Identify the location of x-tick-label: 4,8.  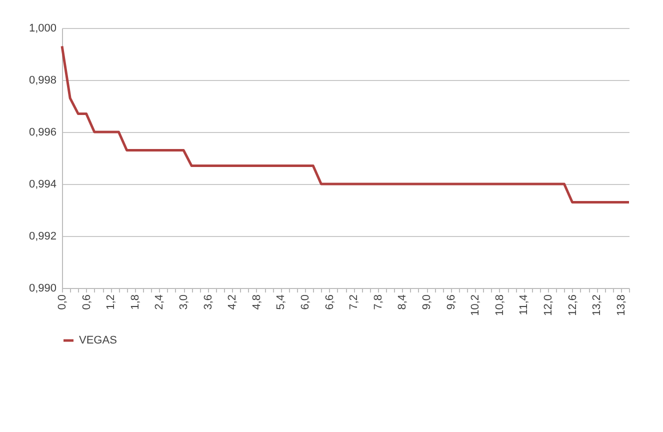
(256, 302).